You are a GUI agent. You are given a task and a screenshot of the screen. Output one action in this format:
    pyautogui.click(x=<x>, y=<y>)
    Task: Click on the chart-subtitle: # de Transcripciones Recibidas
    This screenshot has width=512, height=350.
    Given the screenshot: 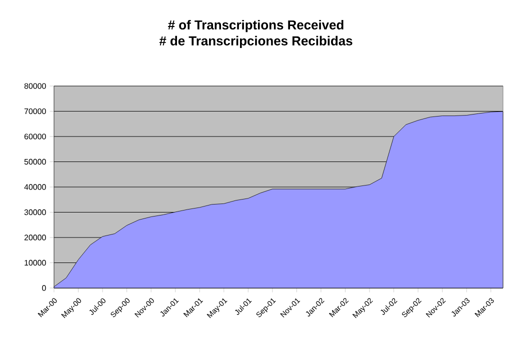 What is the action you would take?
    pyautogui.click(x=255, y=42)
    